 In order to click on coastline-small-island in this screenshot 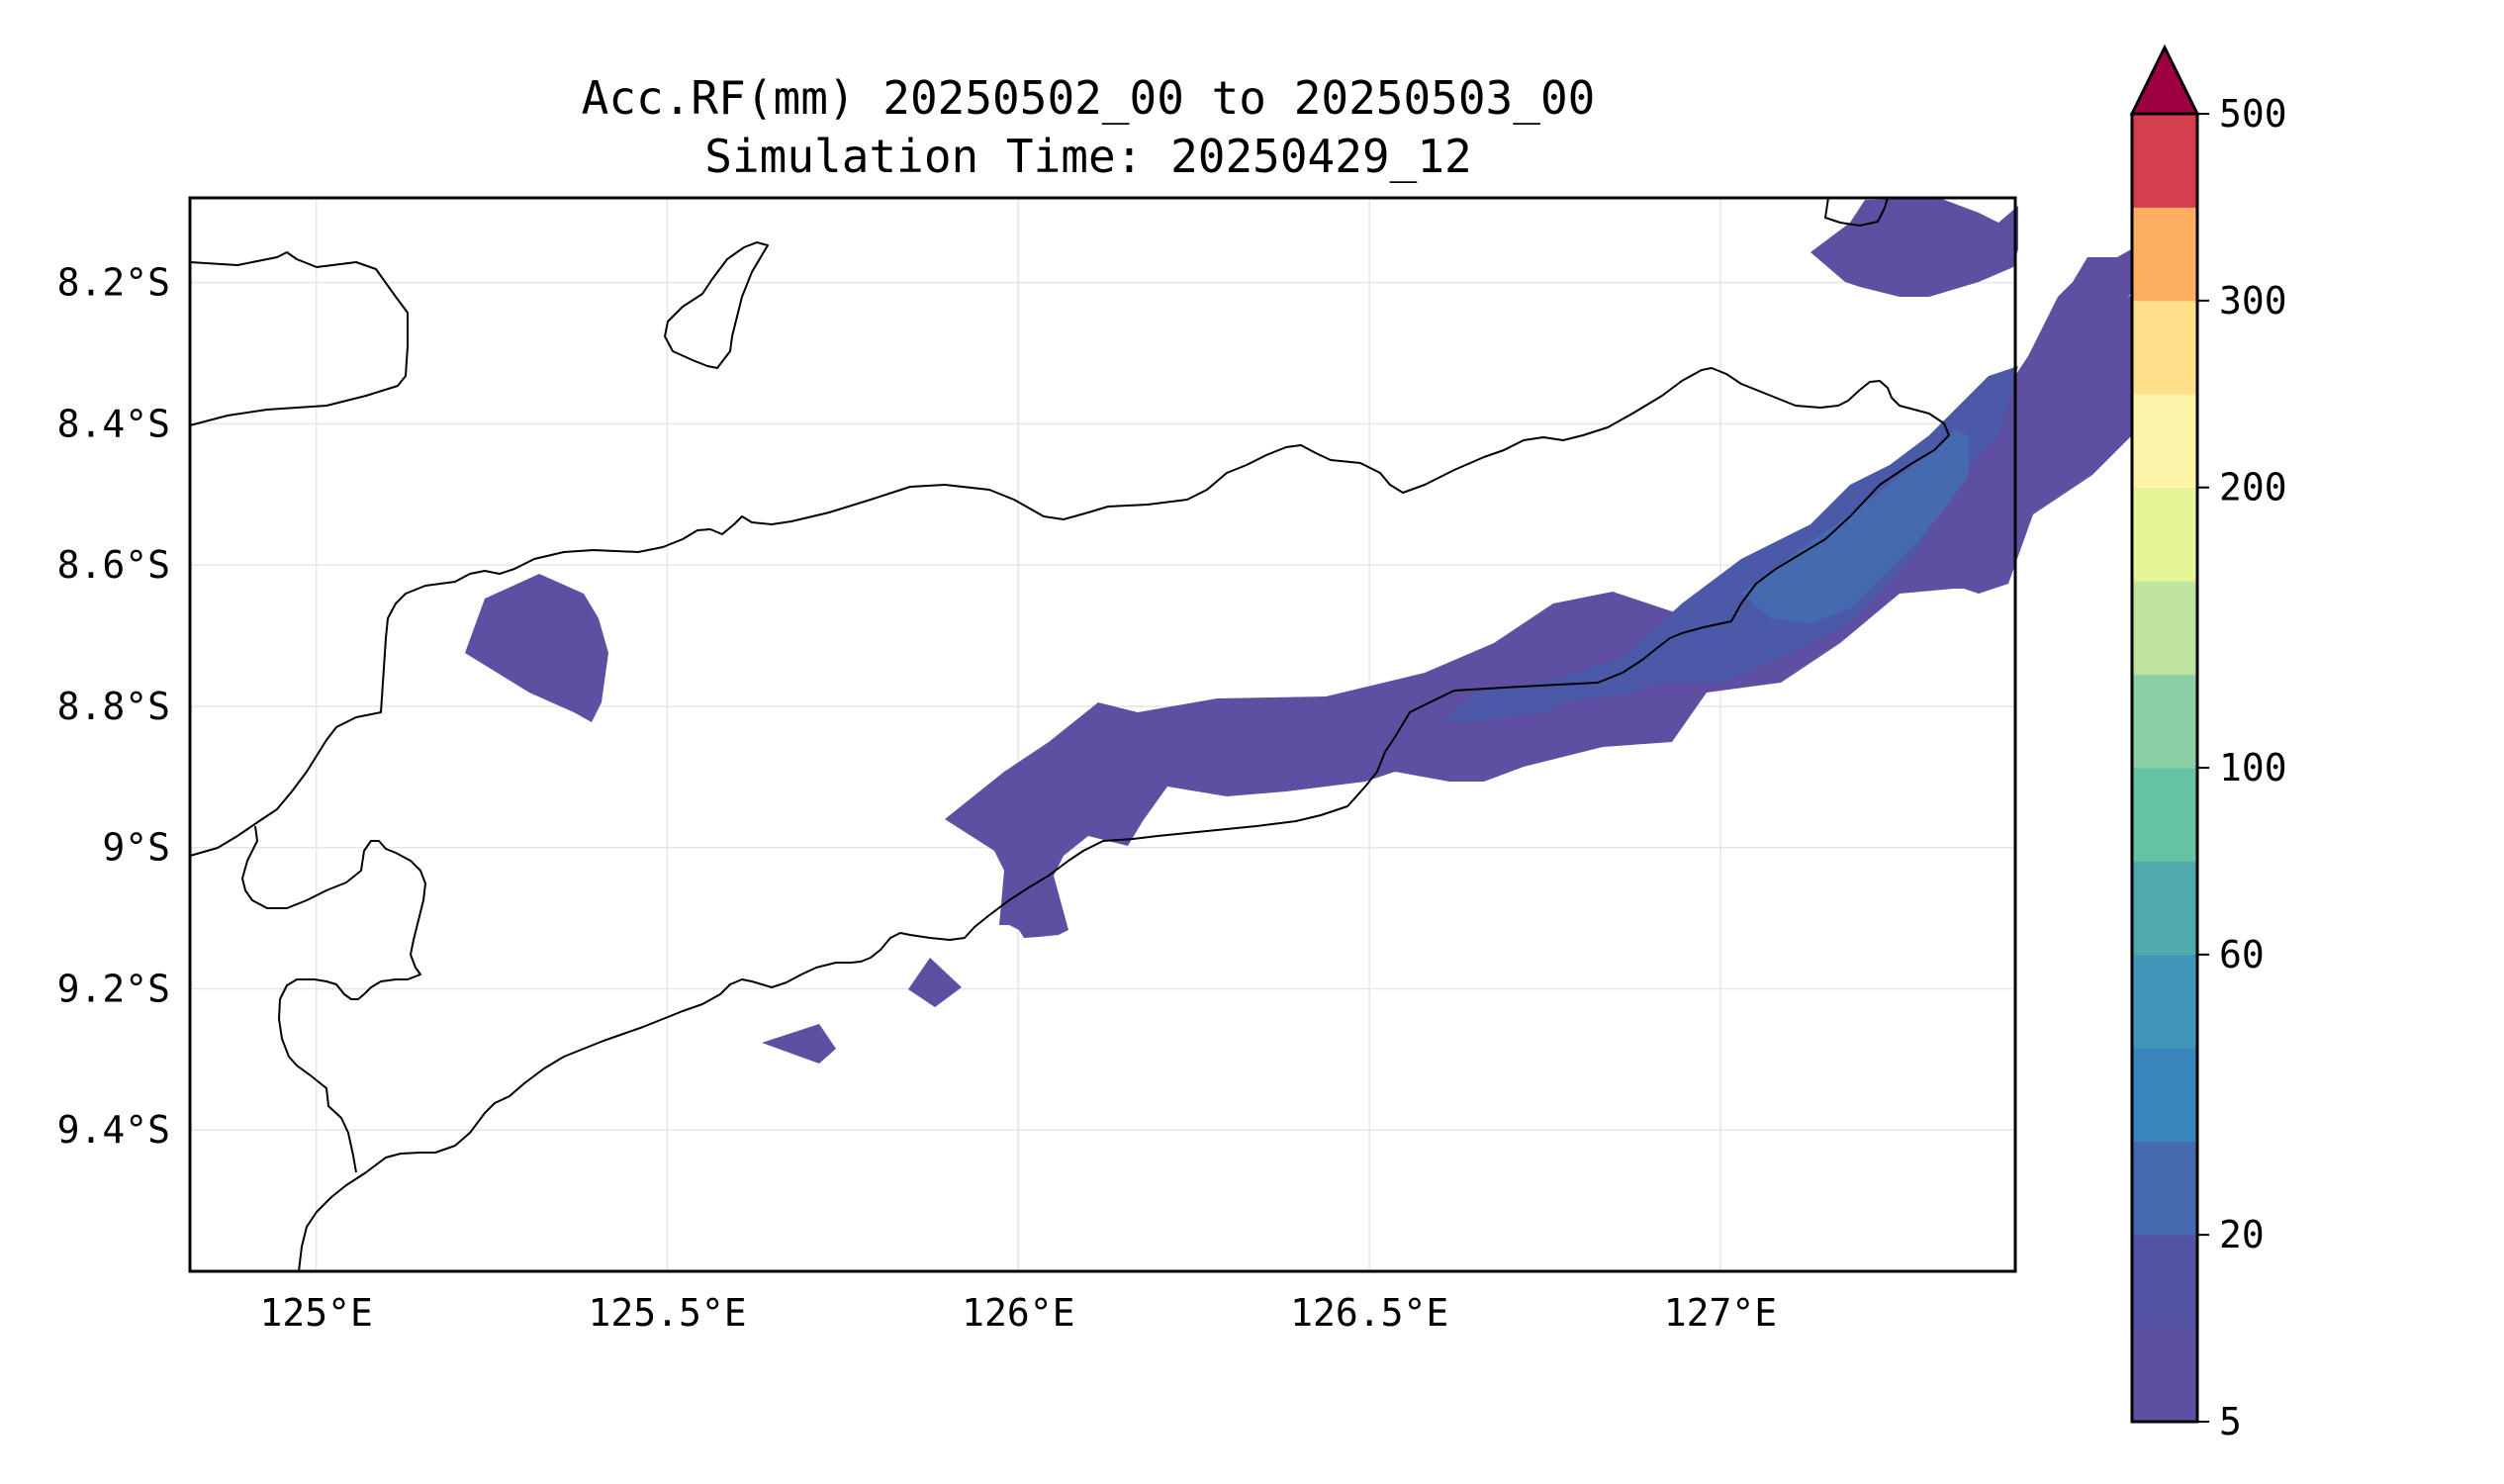, I will do `click(716, 305)`.